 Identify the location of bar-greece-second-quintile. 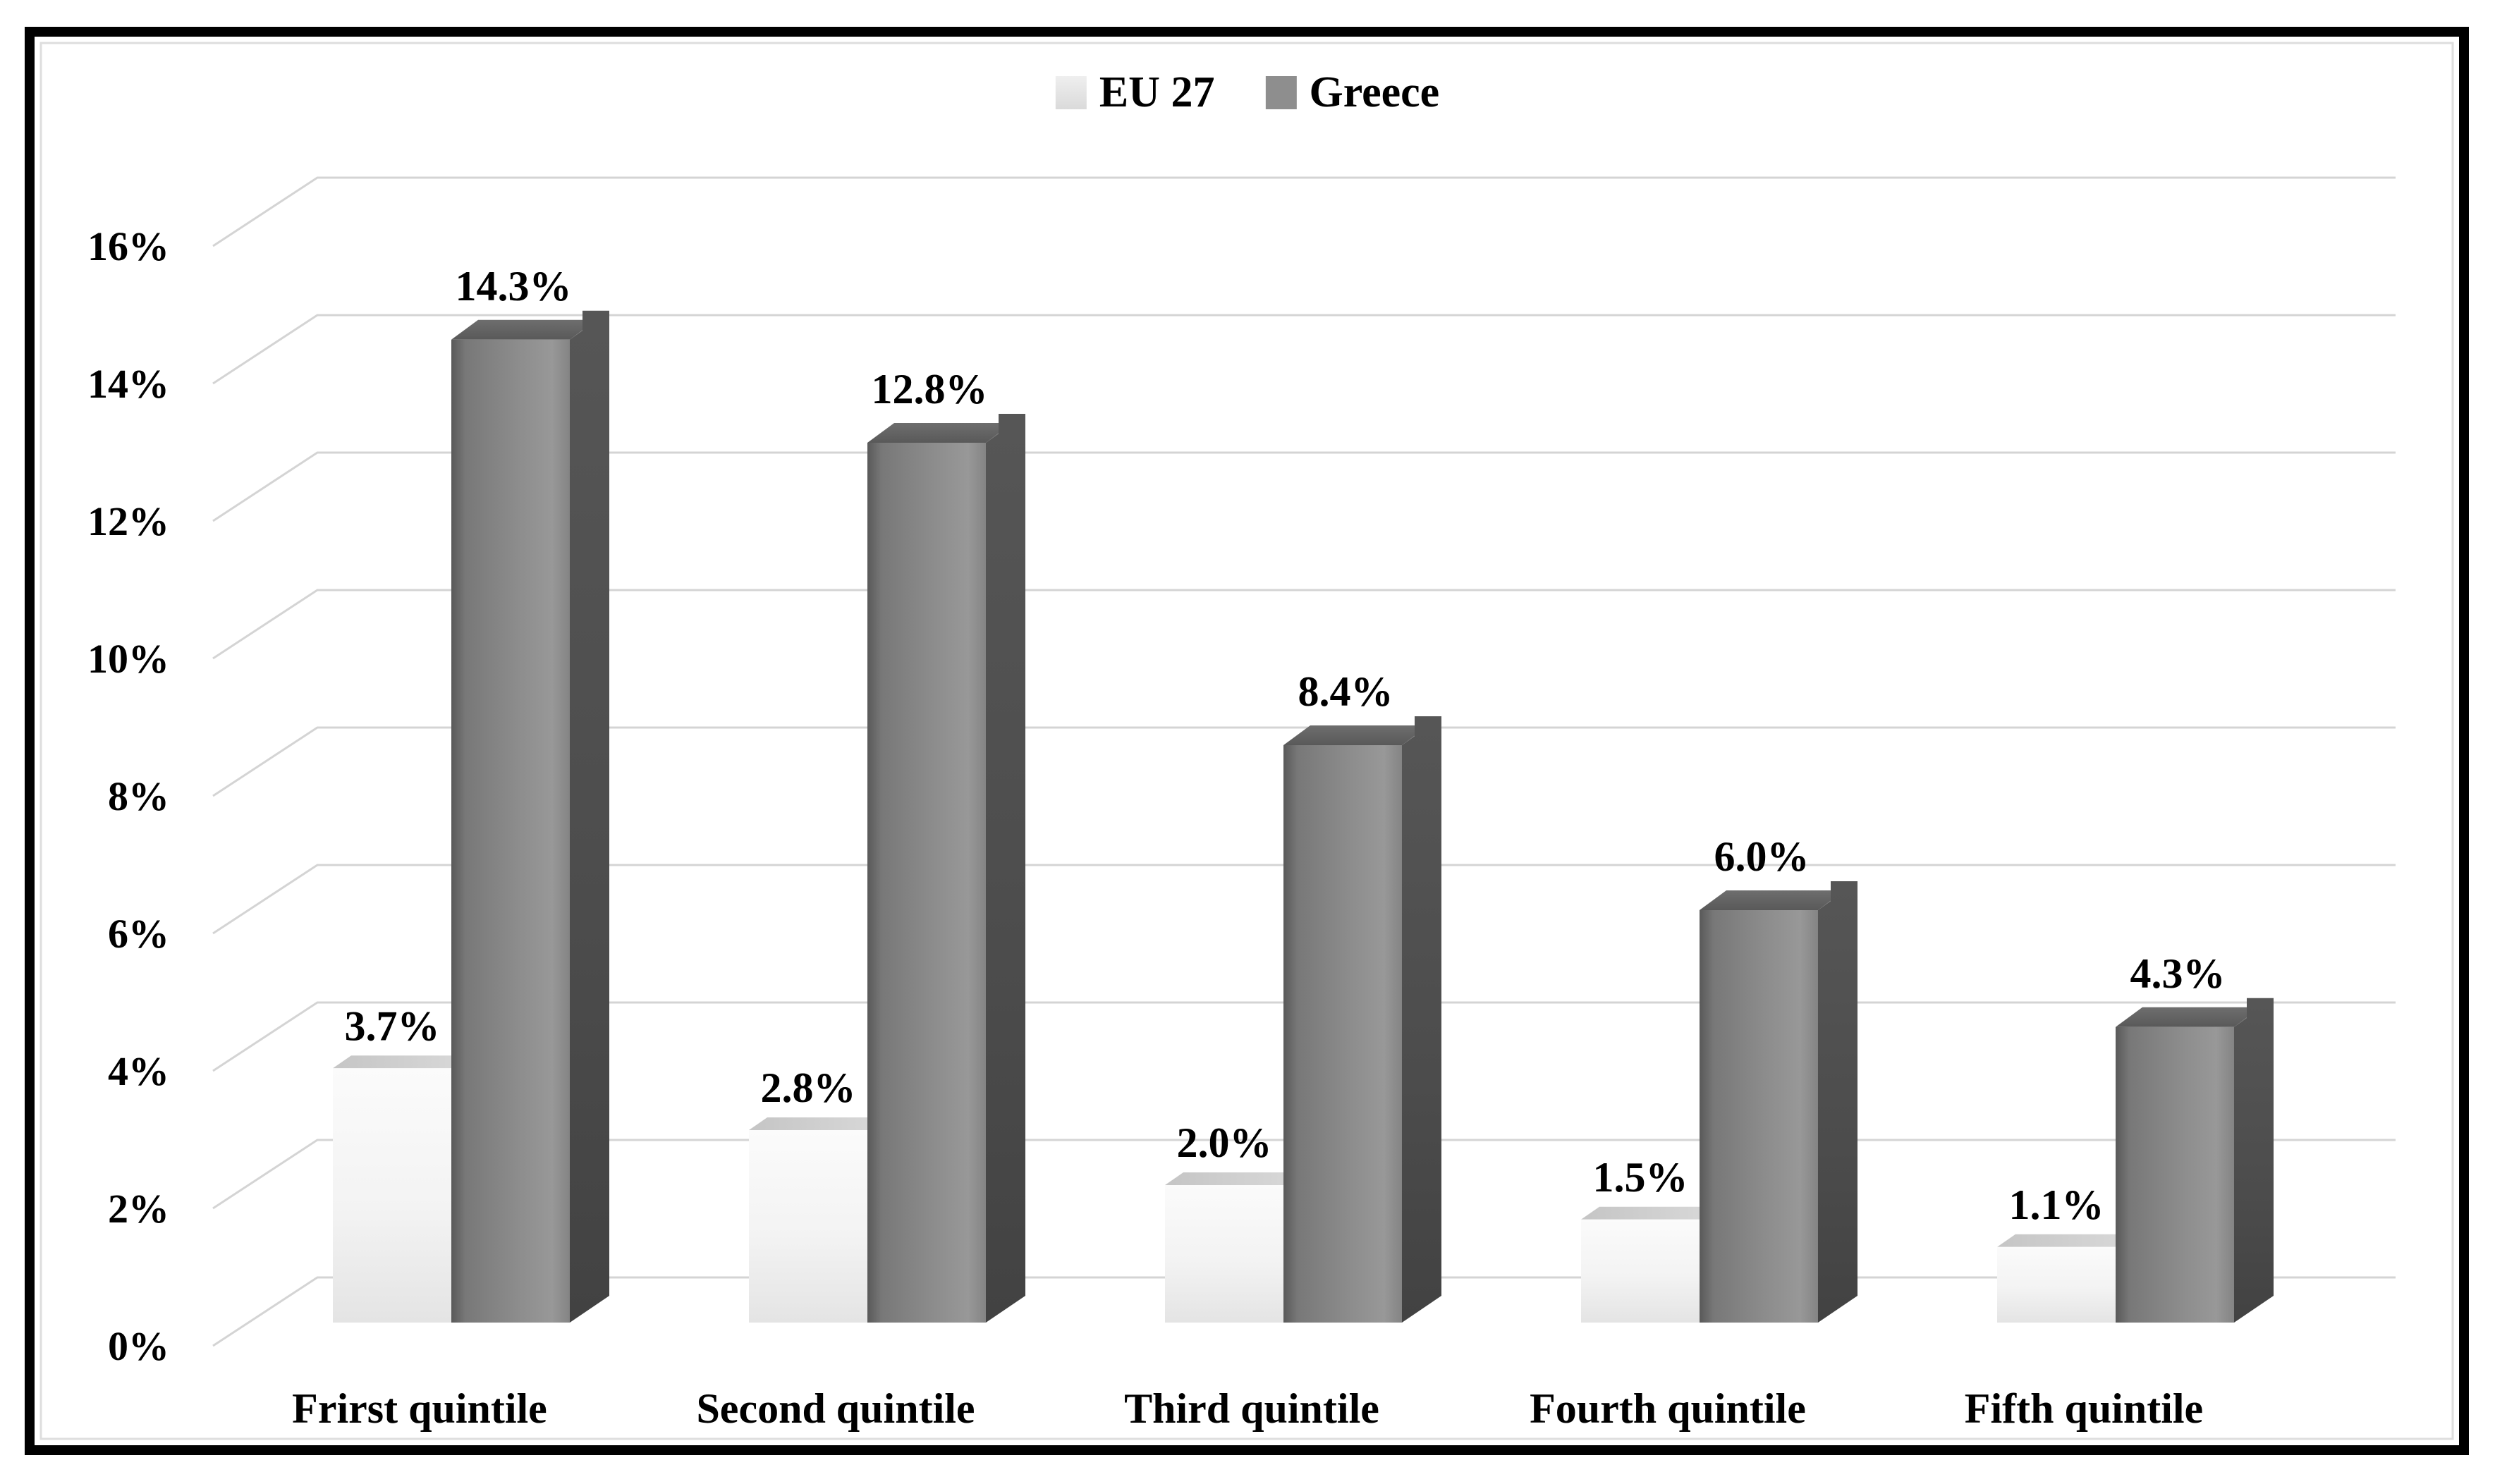
(927, 883).